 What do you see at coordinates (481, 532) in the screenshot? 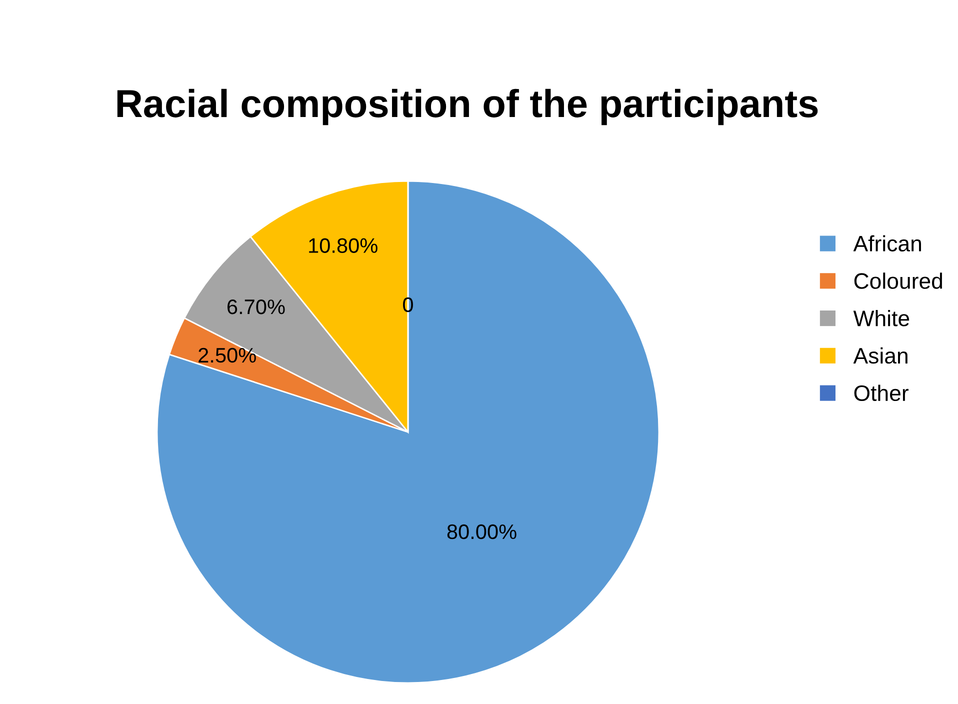
I see `data-label: 80.00%` at bounding box center [481, 532].